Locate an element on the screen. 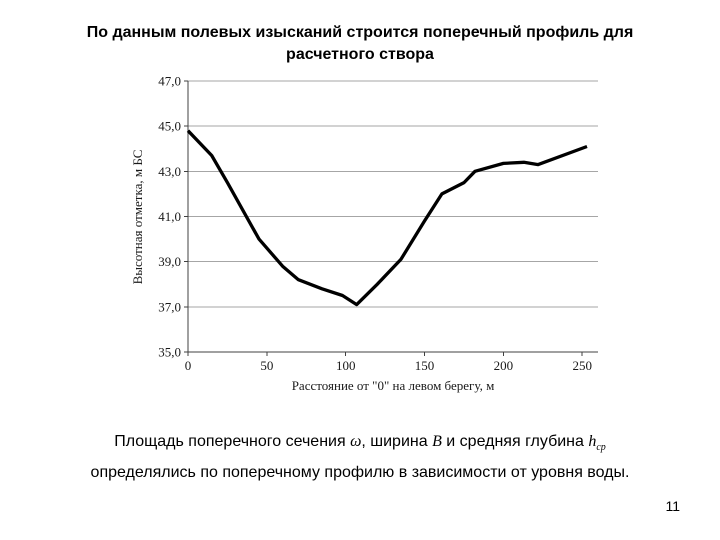  y-tick-label: 45,0 is located at coordinates (169, 126).